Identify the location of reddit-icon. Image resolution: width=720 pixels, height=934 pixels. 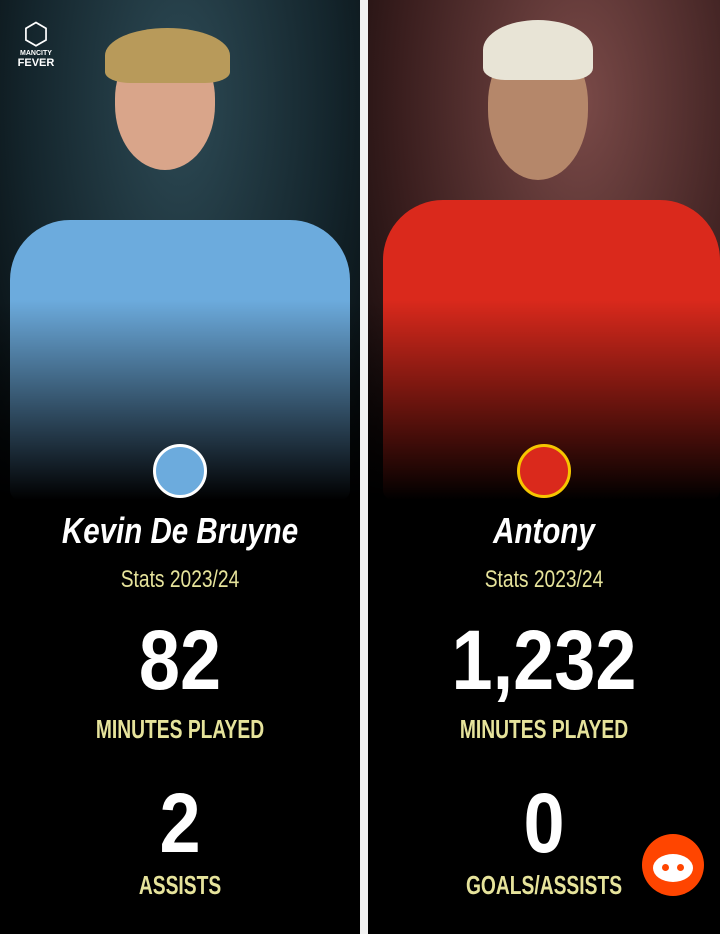
(673, 865).